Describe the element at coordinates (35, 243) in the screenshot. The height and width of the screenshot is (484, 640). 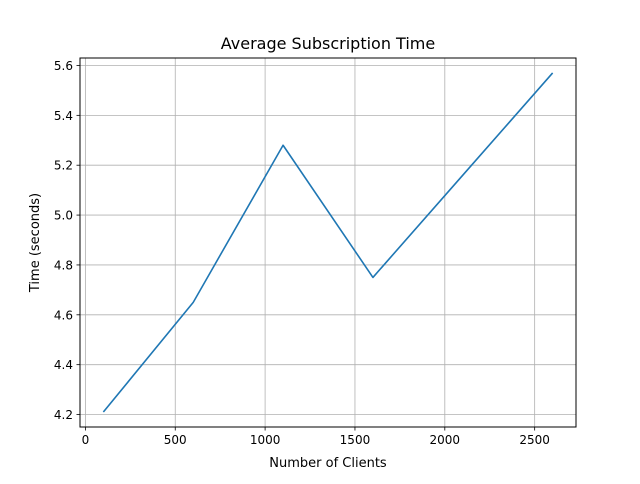
I see `y-axis-label: Time (seconds)` at that location.